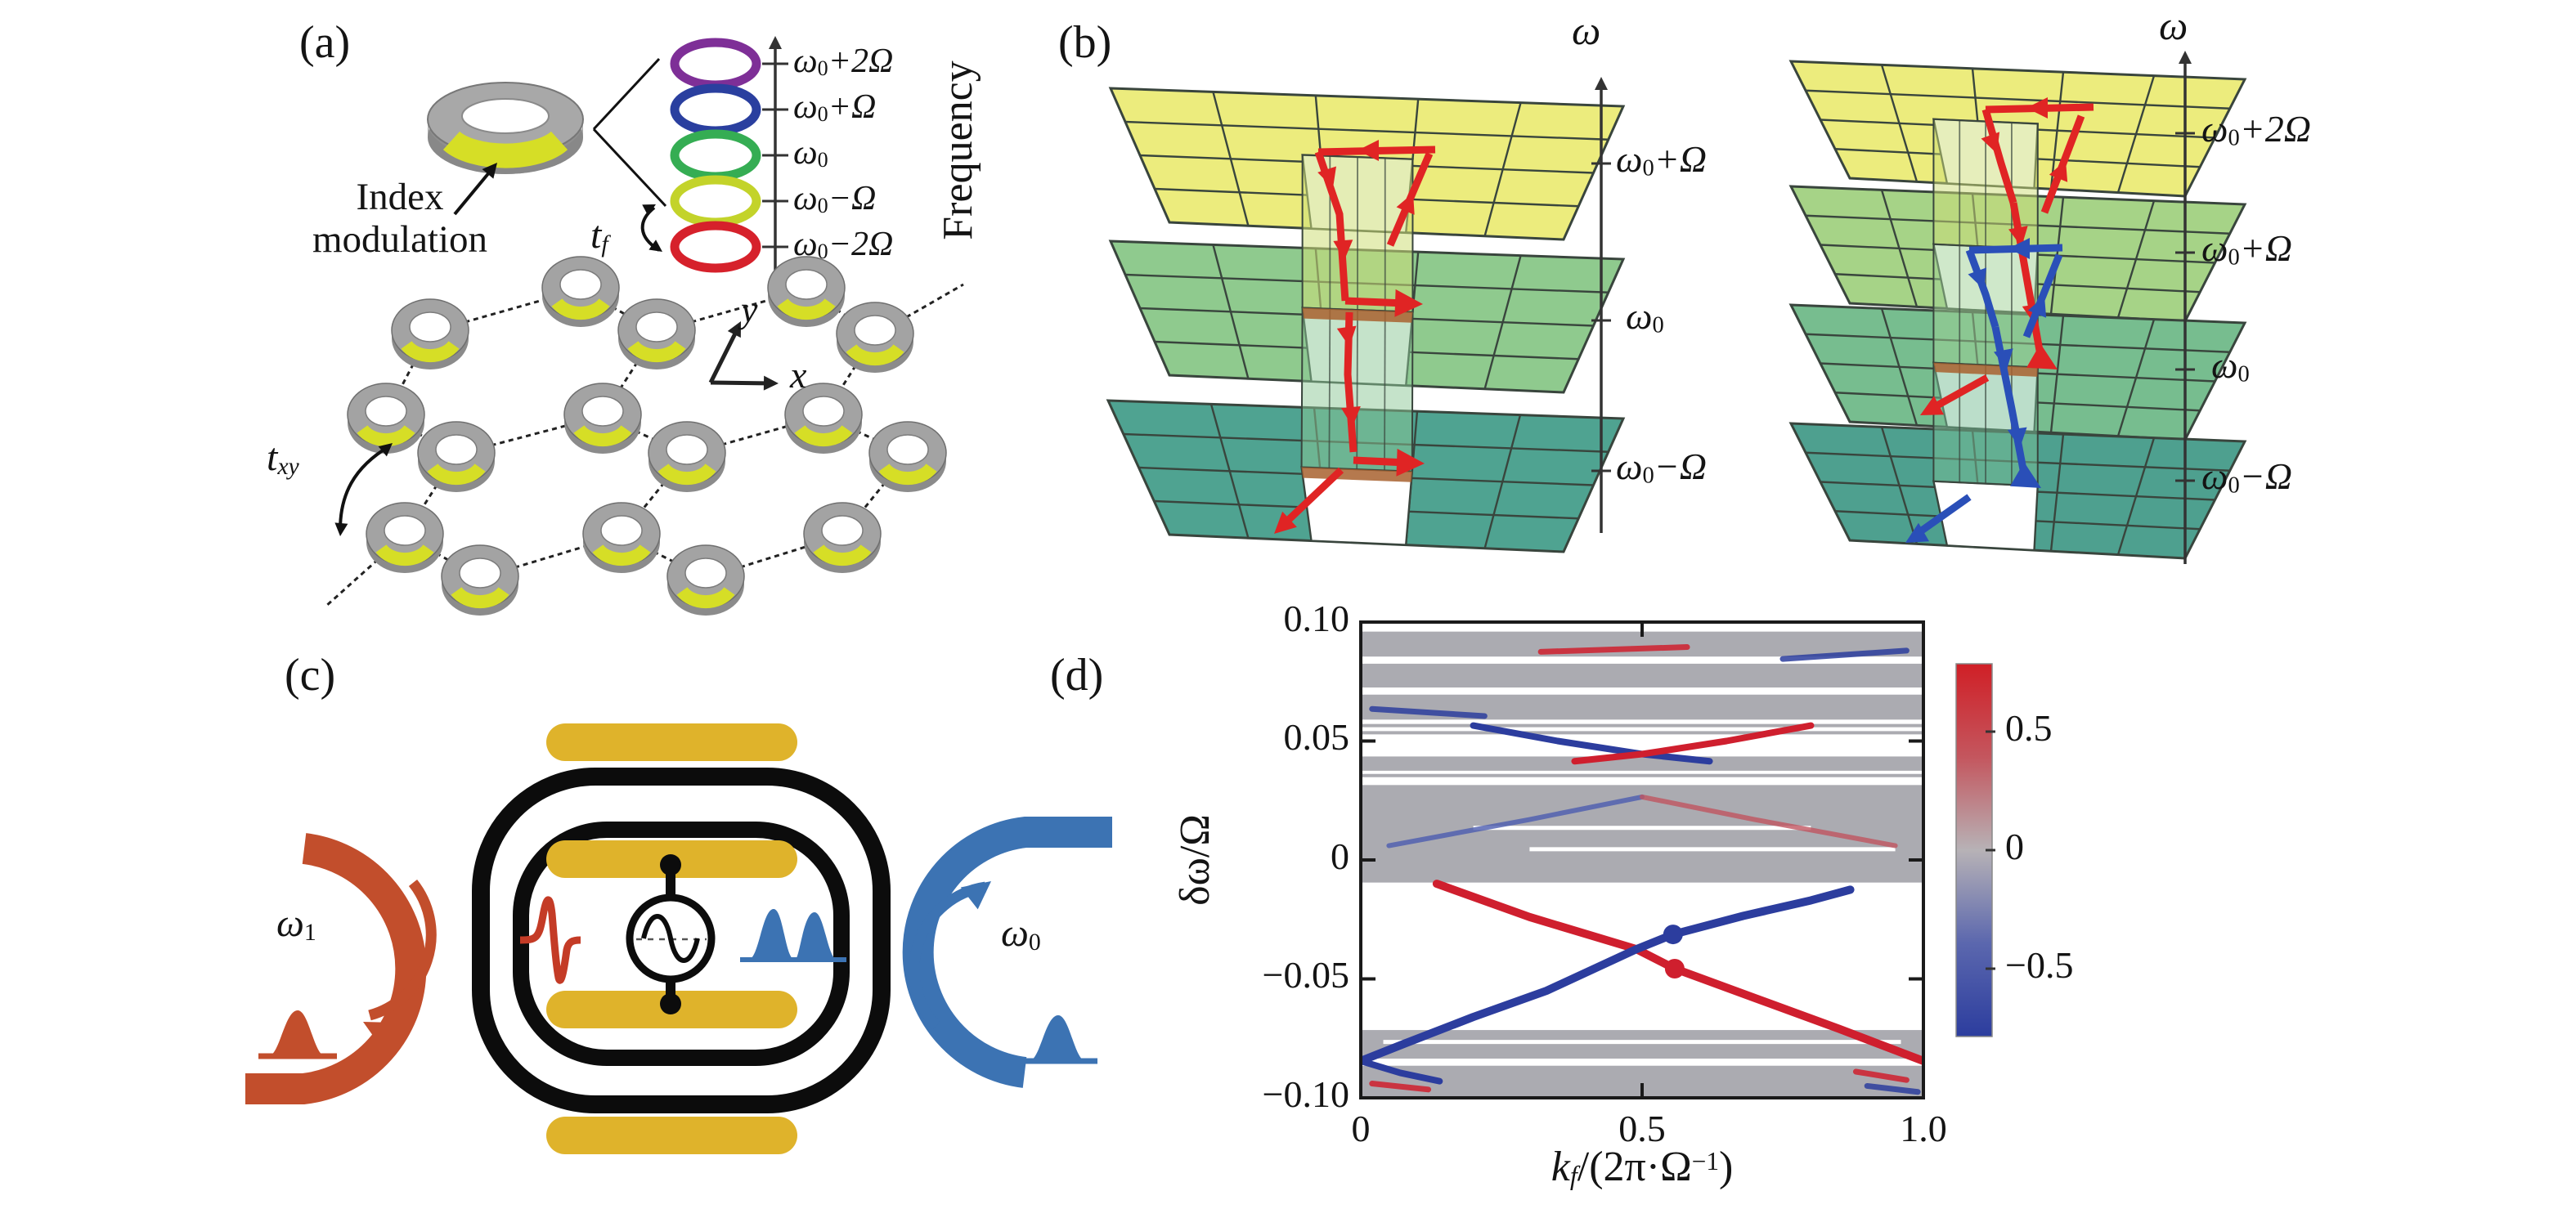 The height and width of the screenshot is (1218, 2576). Describe the element at coordinates (2257, 129) in the screenshot. I see `b-right-level-0: ω0+2Ω` at that location.